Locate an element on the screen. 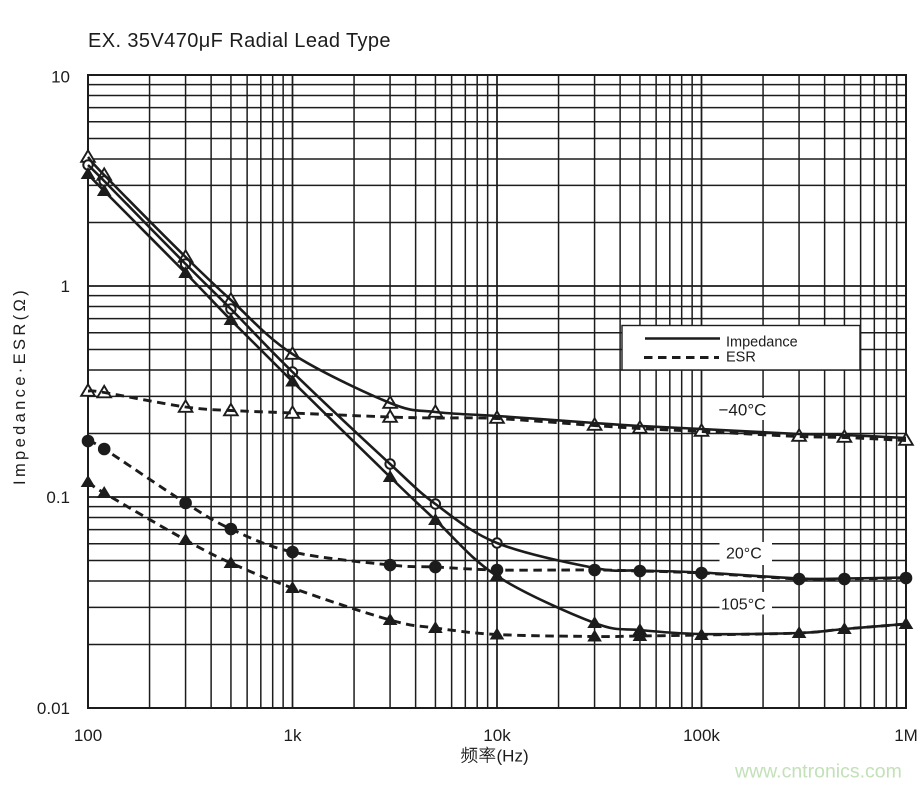  svg-text: −40°C is located at coordinates (743, 410).